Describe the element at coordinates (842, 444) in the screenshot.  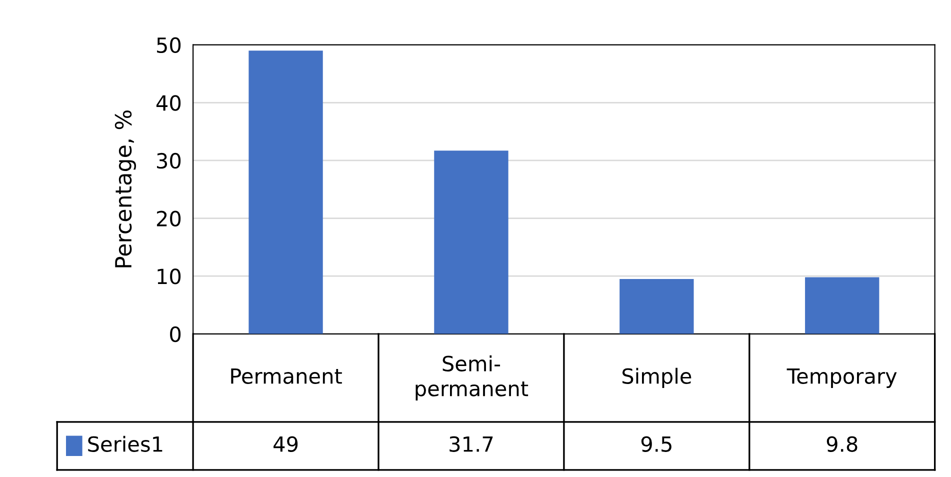
I see `data-label: 9.8` at that location.